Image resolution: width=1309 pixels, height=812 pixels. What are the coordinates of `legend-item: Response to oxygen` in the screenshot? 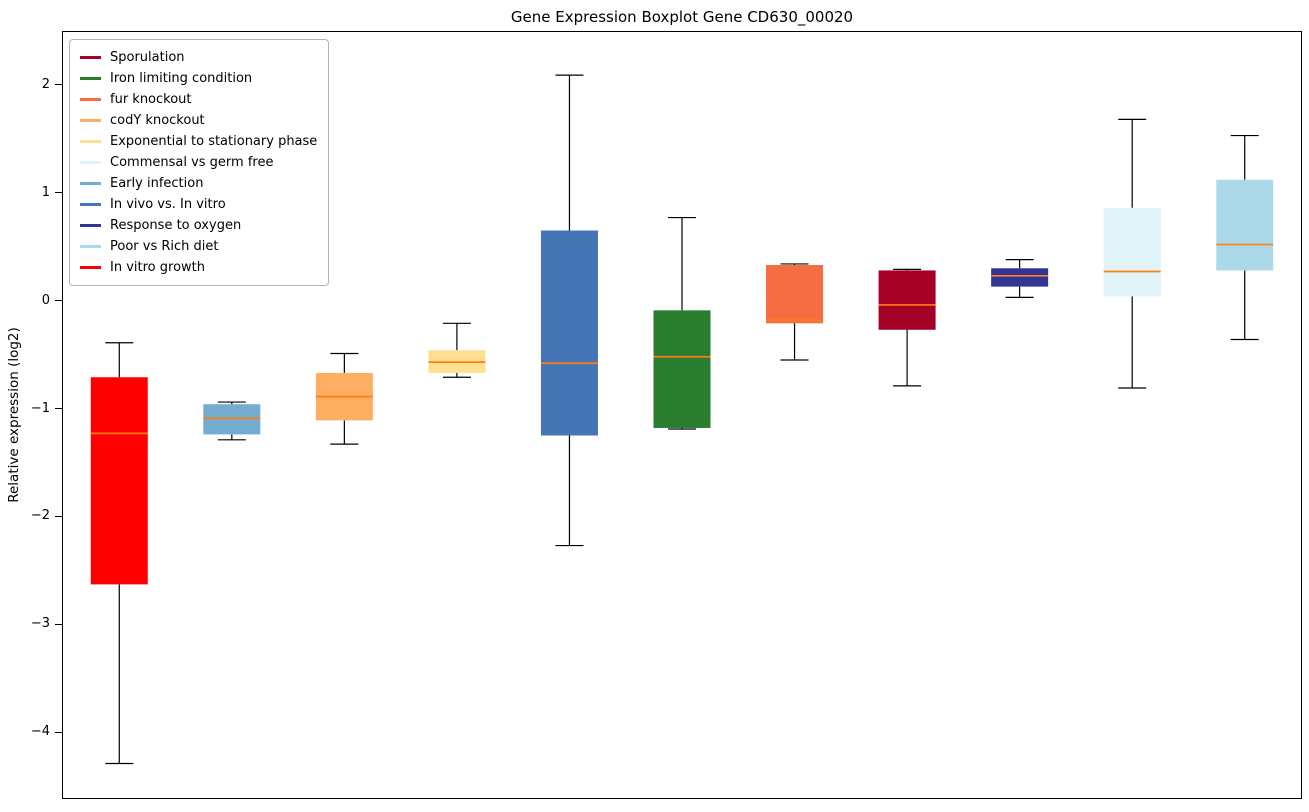 It's located at (198, 225).